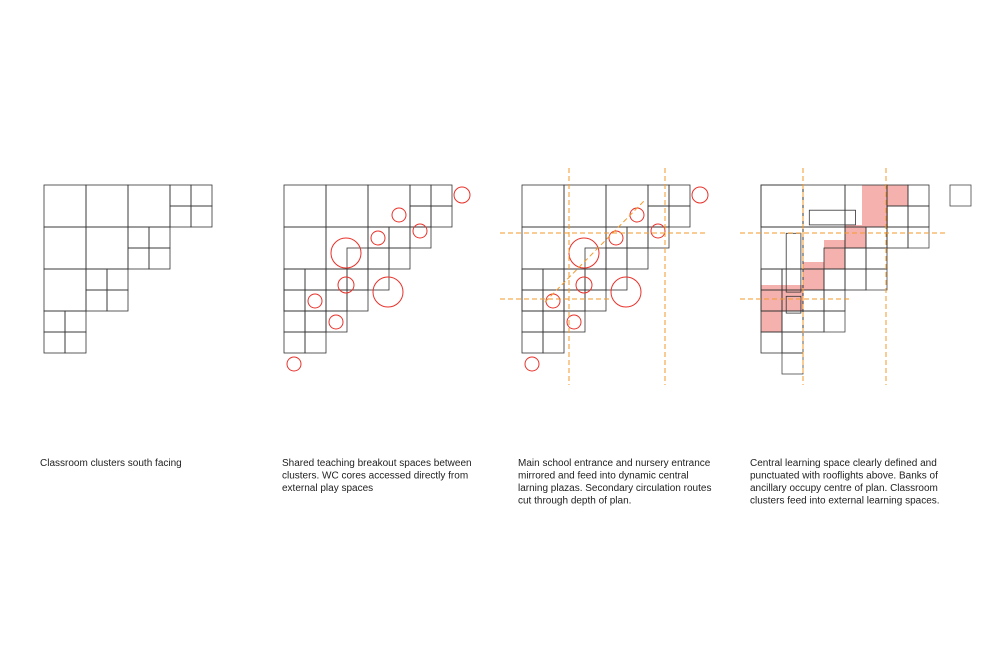  What do you see at coordinates (111, 463) in the screenshot?
I see `caption: Classroom clusters south facing` at bounding box center [111, 463].